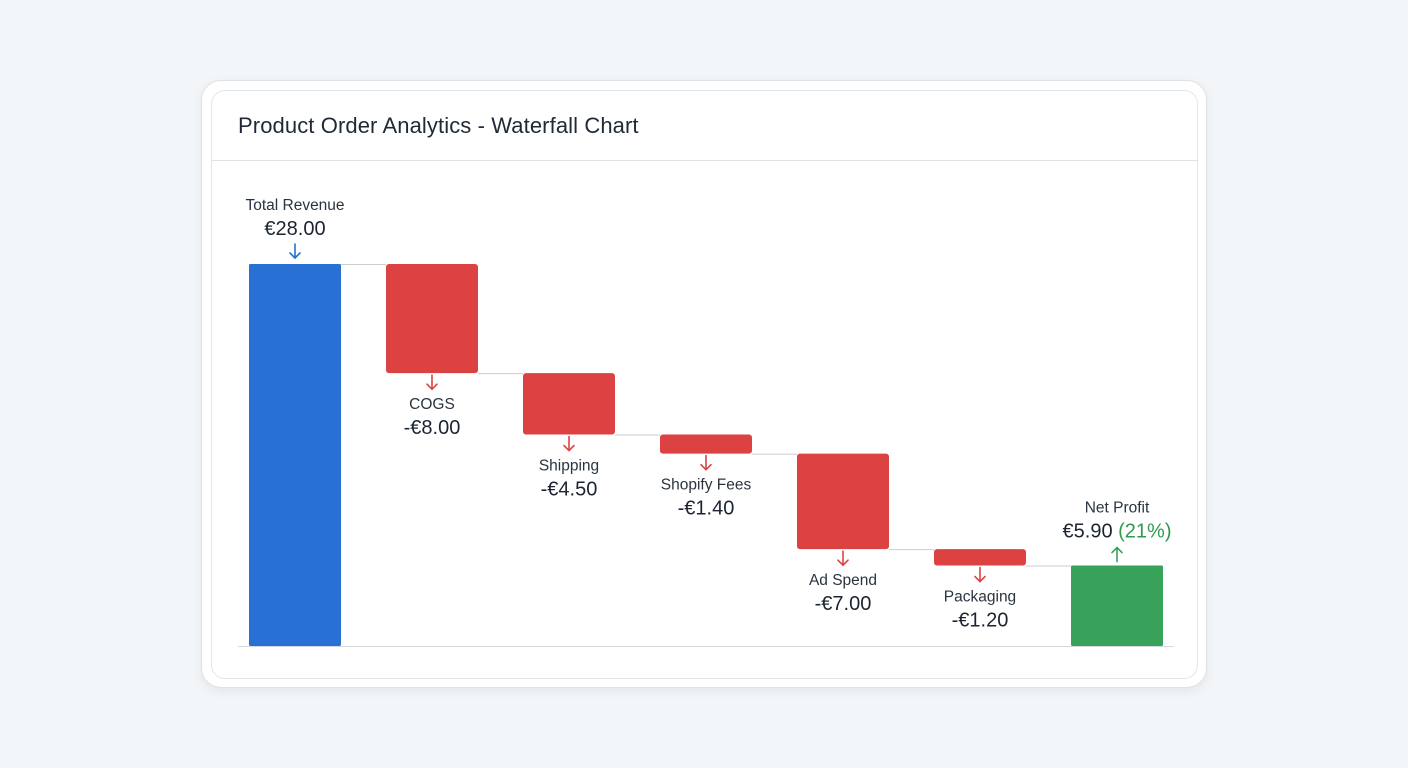  Describe the element at coordinates (569, 490) in the screenshot. I see `value-label-shipping: -€4.50` at that location.